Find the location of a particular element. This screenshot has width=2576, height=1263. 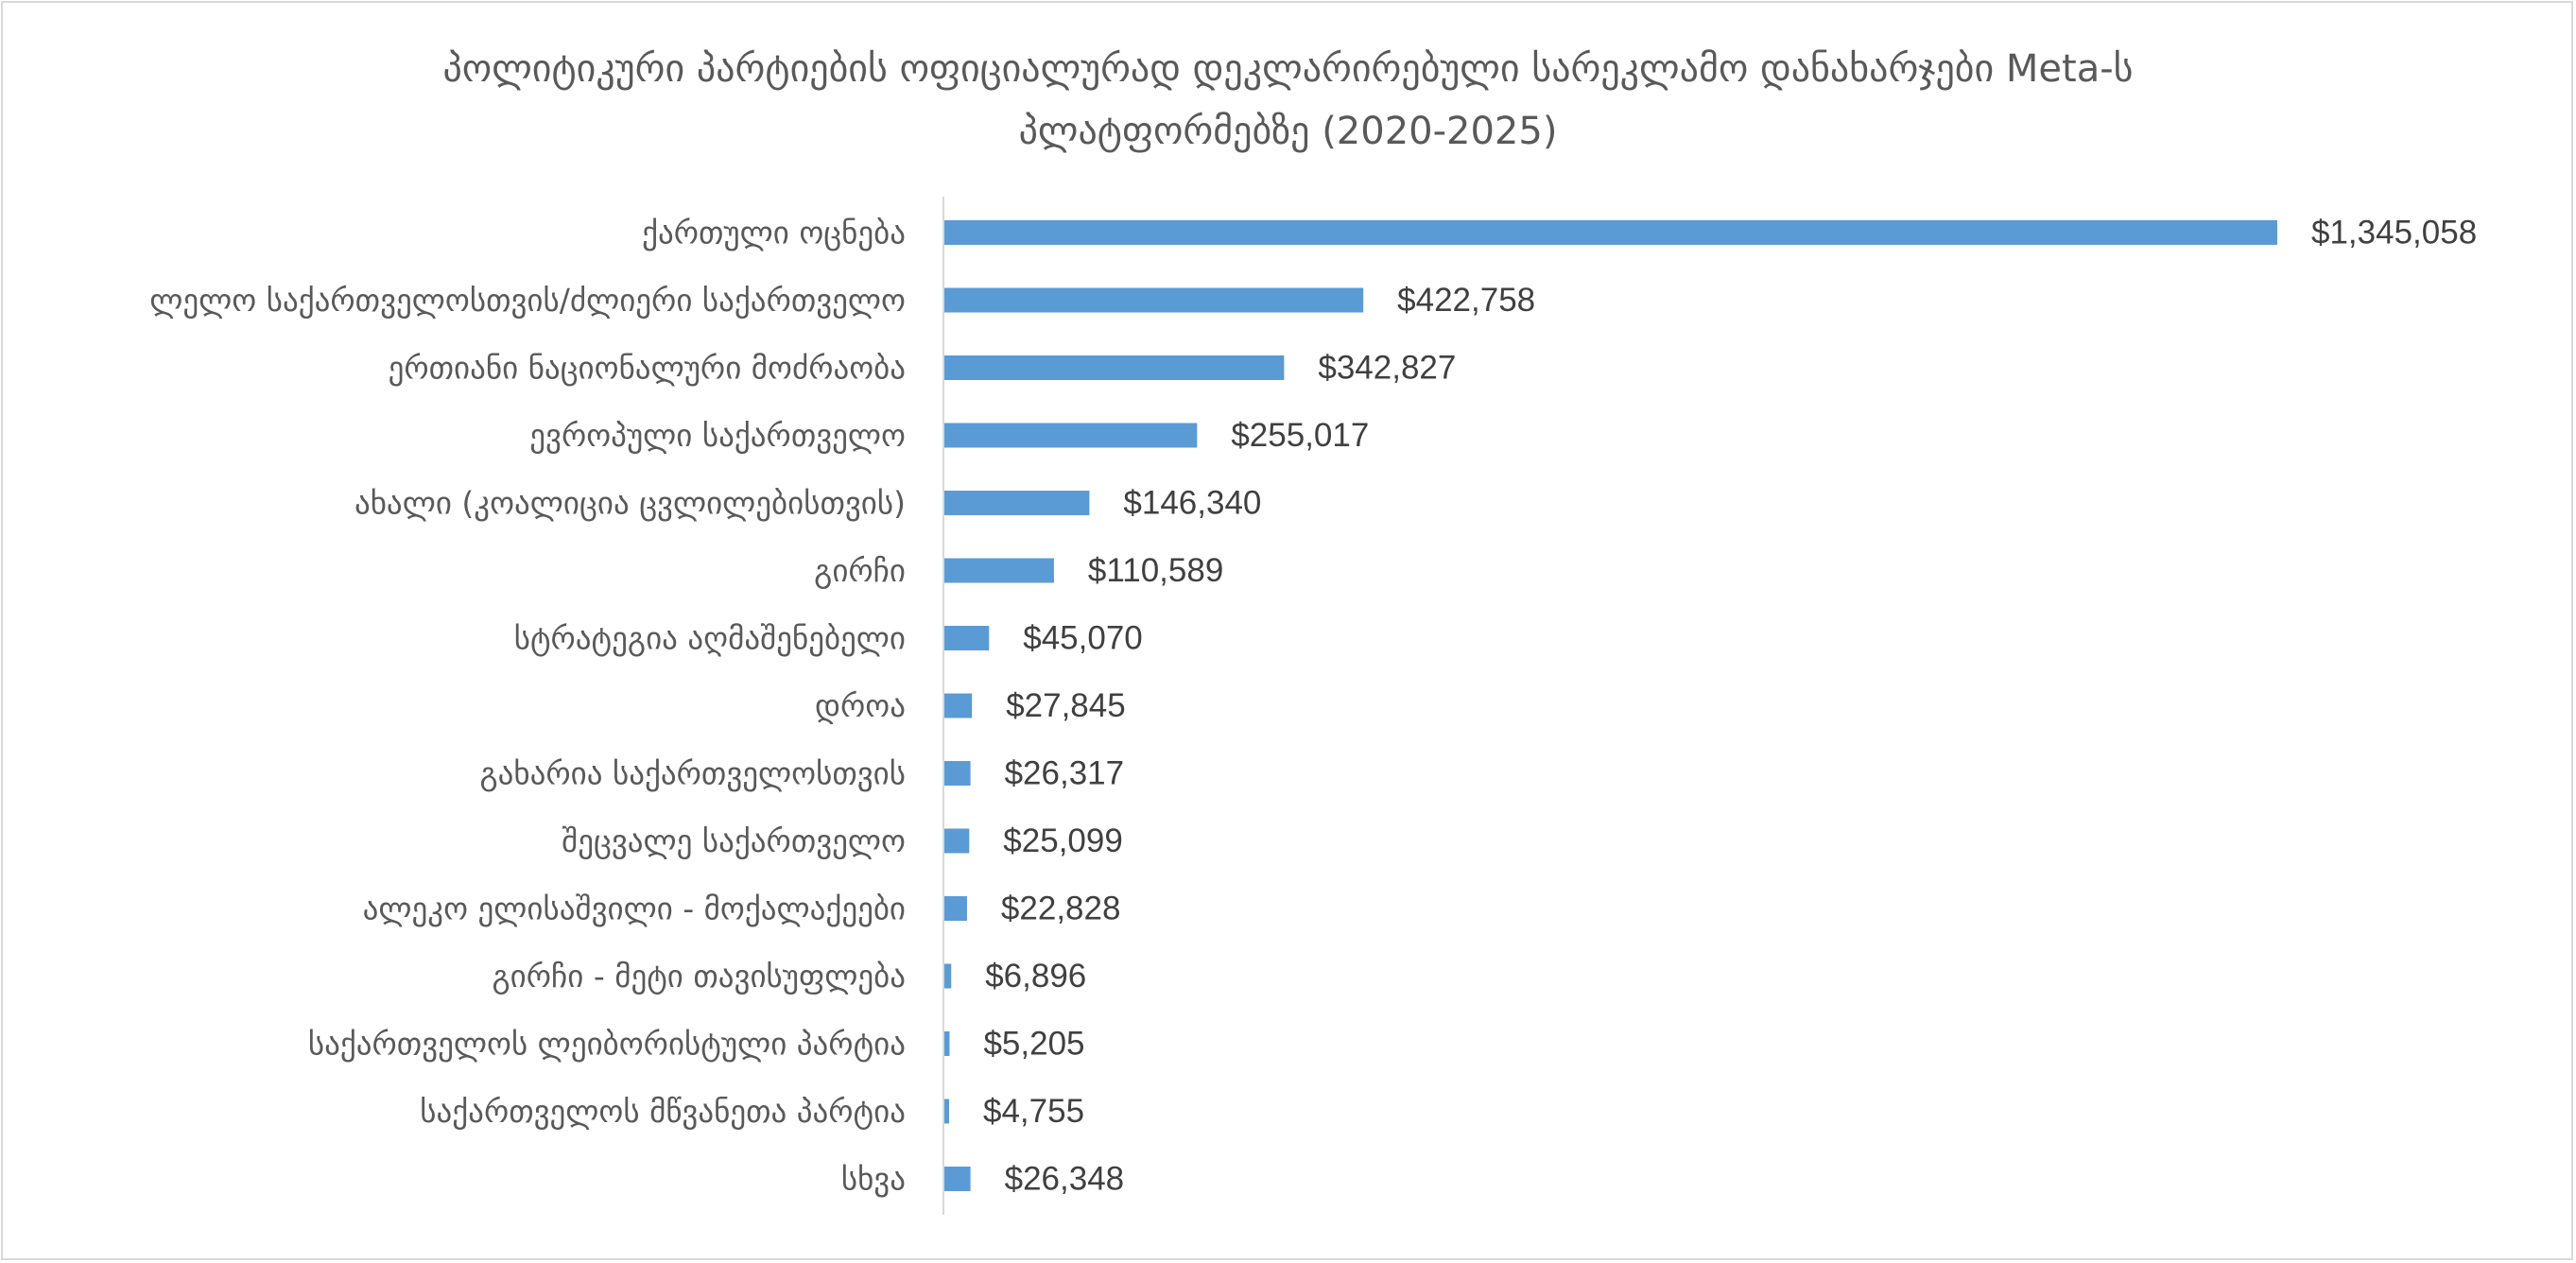

category-label: დროა is located at coordinates (860, 705).